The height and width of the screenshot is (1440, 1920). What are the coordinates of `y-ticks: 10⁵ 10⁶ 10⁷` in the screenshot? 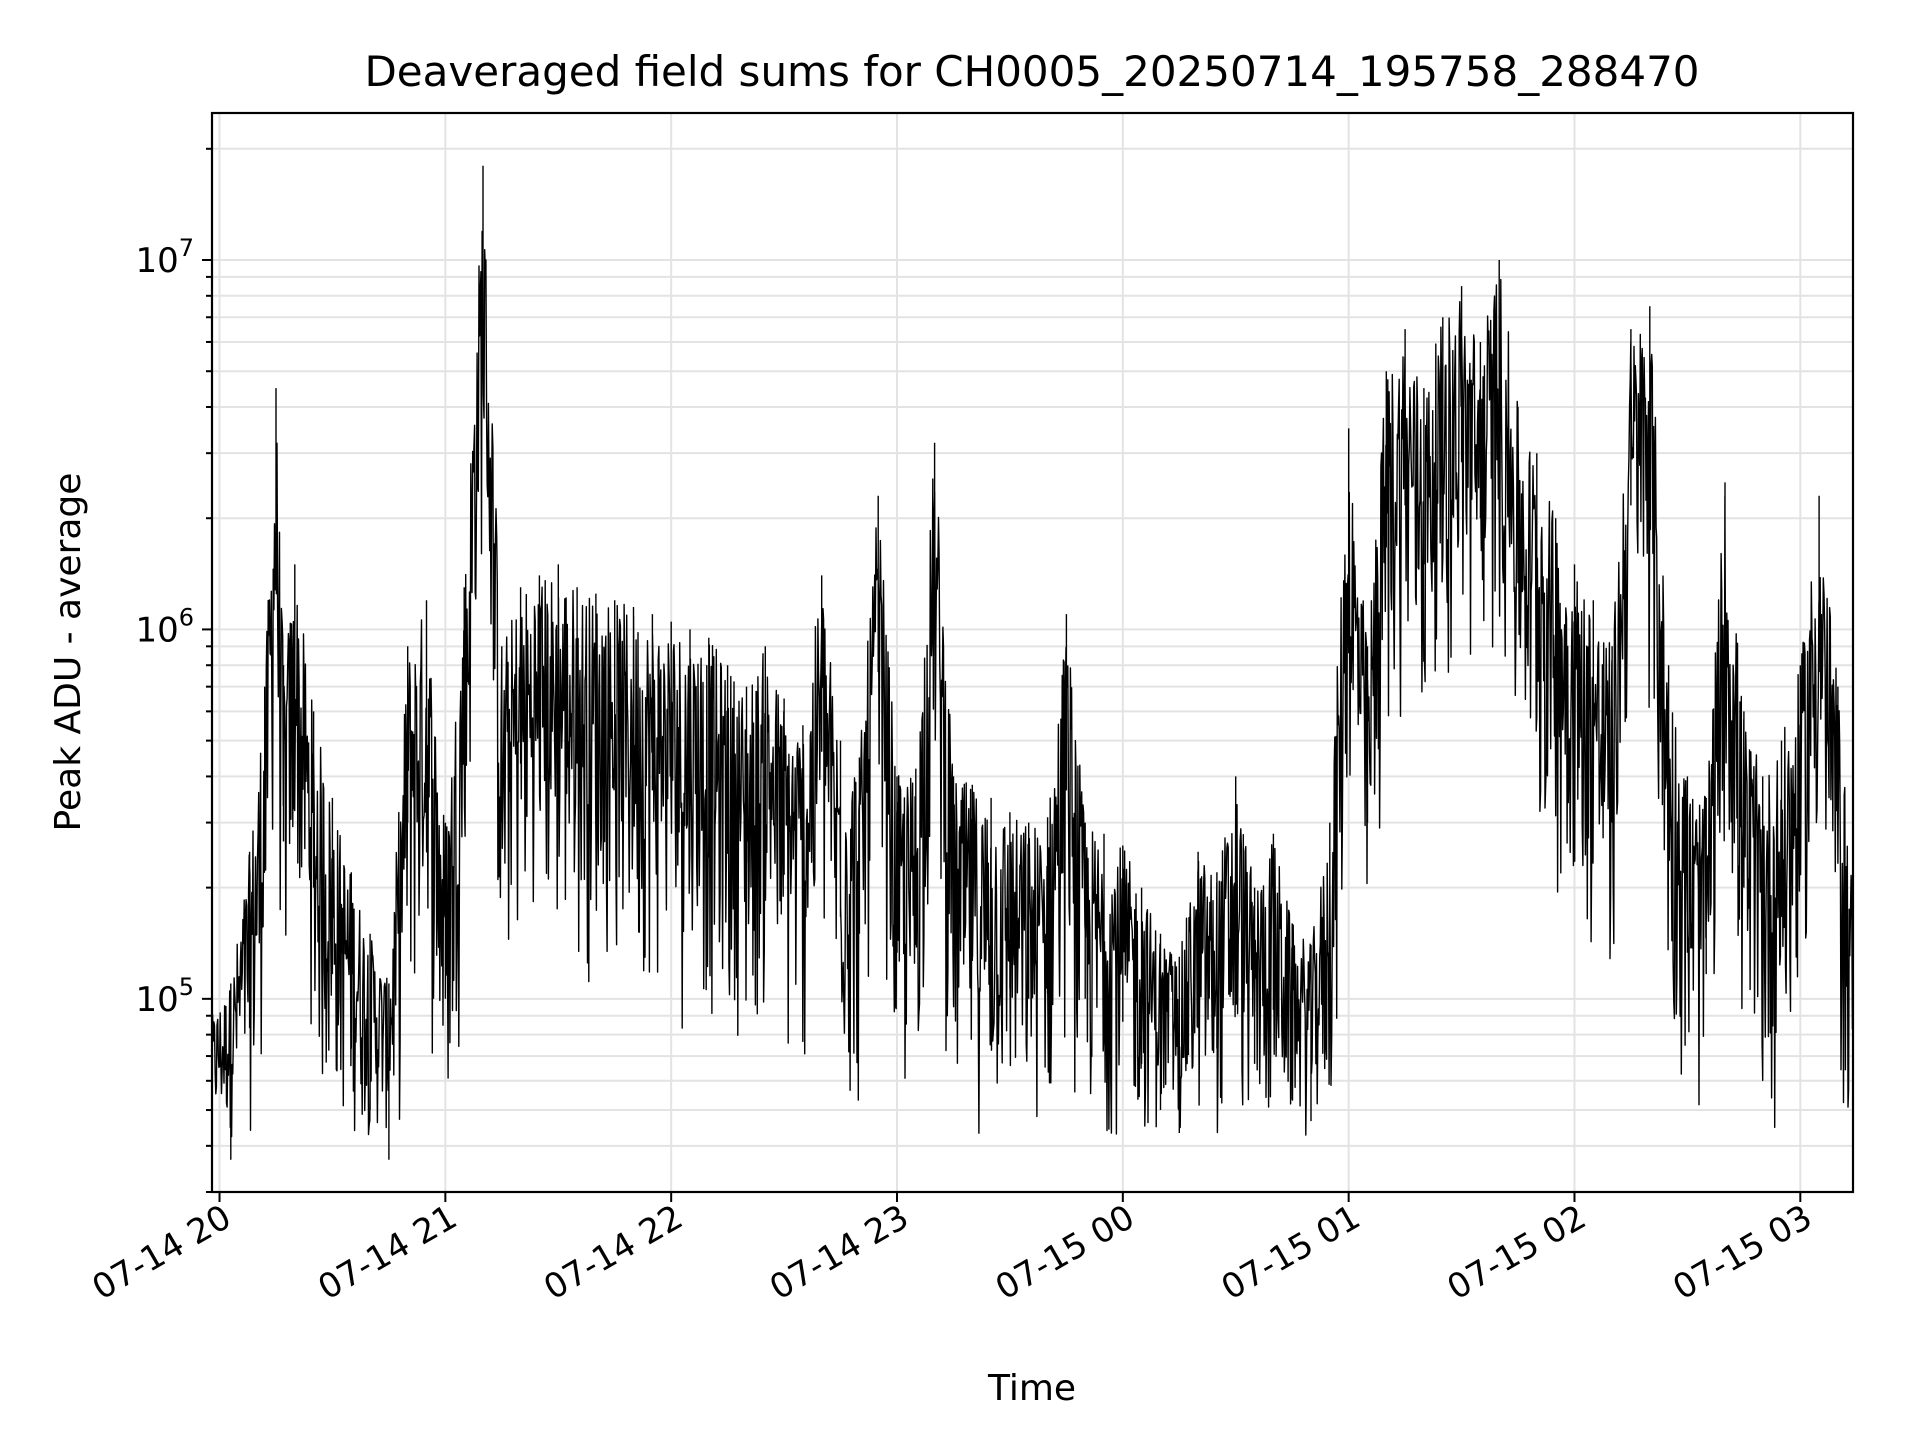 It's located at (173, 670).